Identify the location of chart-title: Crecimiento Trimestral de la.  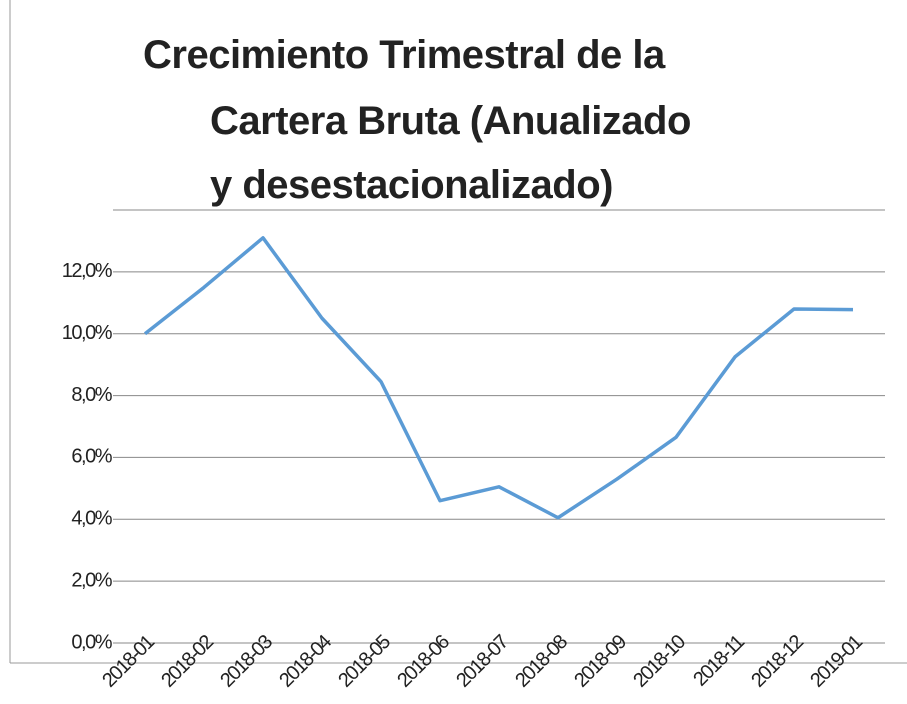
(404, 55).